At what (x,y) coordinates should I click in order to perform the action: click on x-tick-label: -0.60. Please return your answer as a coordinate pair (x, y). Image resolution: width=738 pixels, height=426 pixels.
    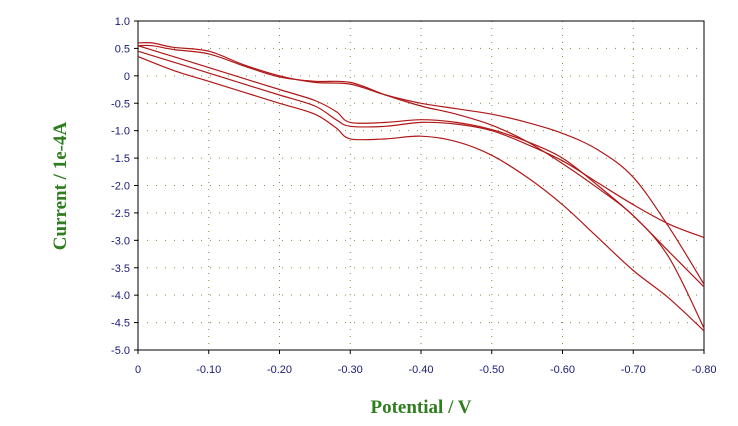
    Looking at the image, I should click on (562, 370).